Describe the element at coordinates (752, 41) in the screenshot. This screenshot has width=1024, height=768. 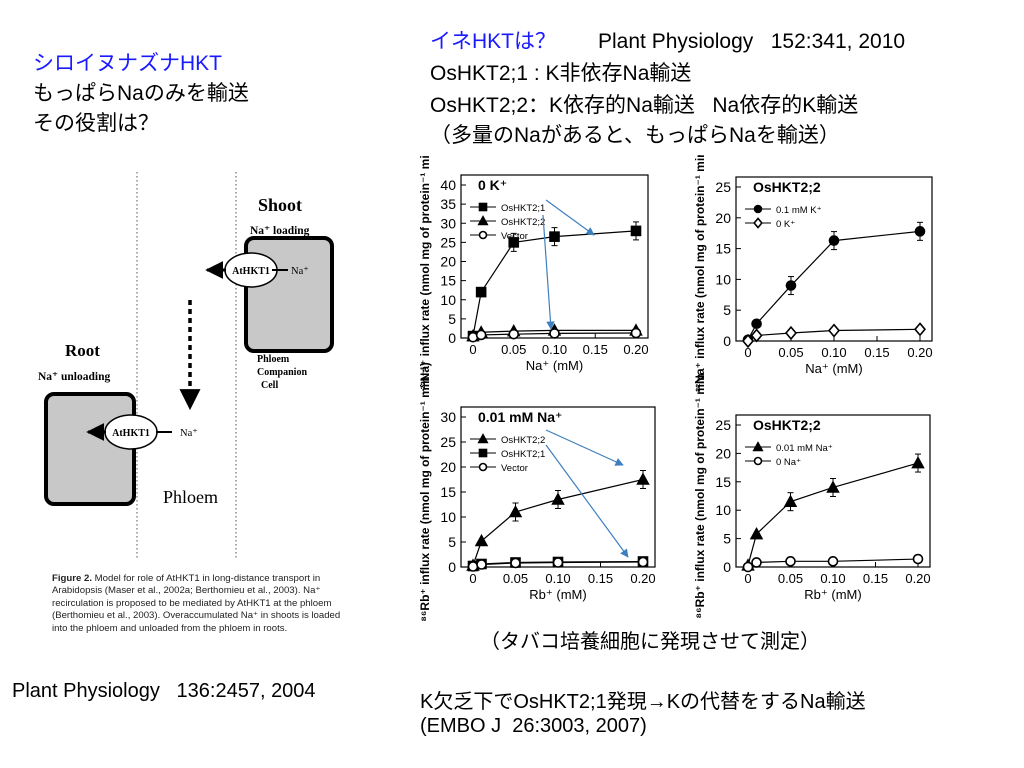
I see `right-citation: Plant Physiology 152:341, 2010` at that location.